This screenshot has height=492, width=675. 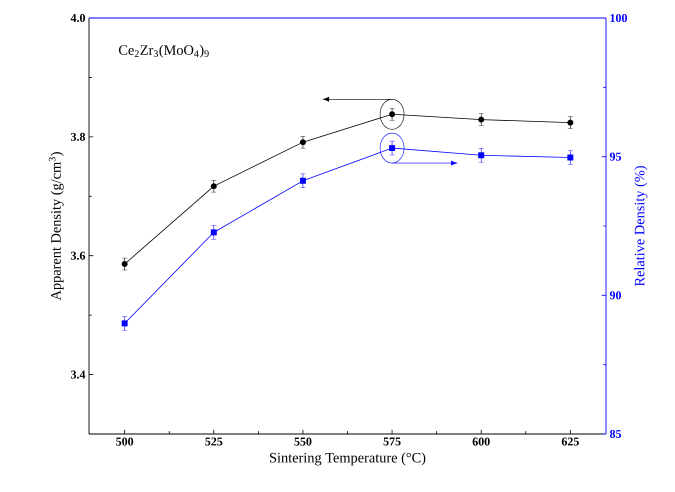 What do you see at coordinates (570, 442) in the screenshot?
I see `x-tick-label: 625` at bounding box center [570, 442].